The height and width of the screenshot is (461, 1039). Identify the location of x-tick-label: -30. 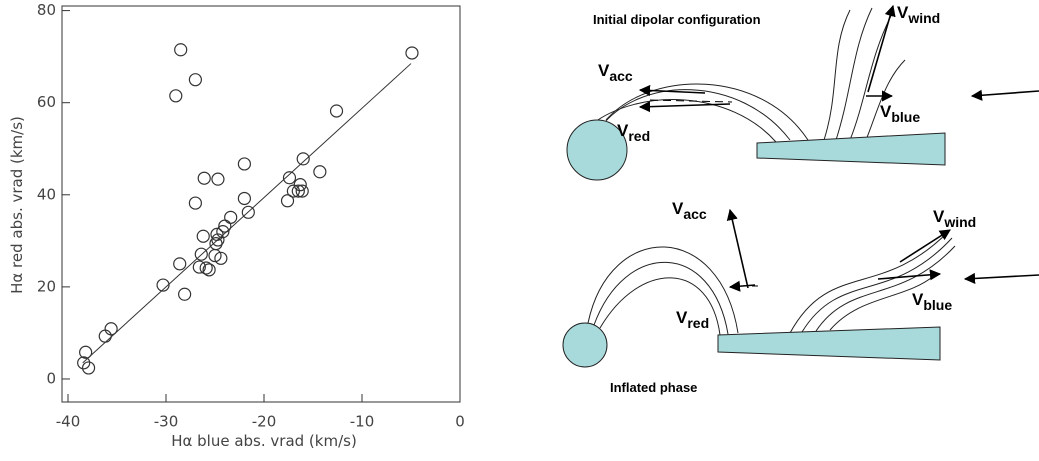
(166, 422).